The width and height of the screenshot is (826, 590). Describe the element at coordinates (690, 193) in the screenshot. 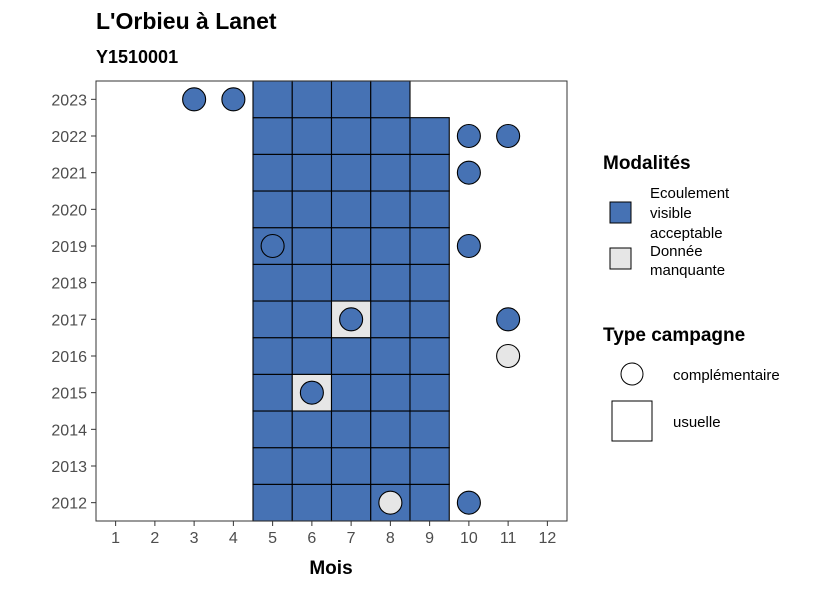

I see `legend-label-ecoulement-line1: Ecoulement` at that location.